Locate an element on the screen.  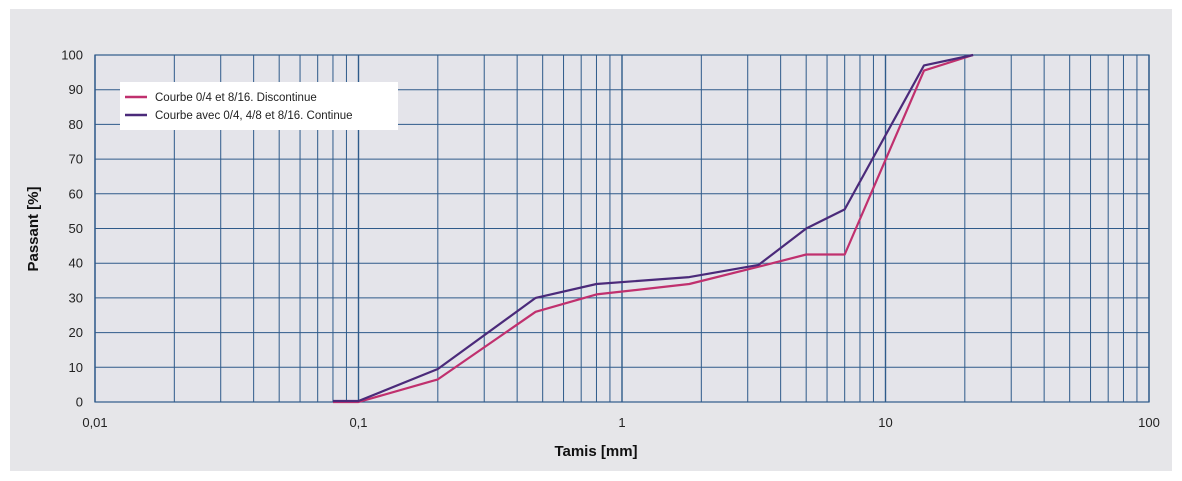
y-tick-label: 80 is located at coordinates (76, 124).